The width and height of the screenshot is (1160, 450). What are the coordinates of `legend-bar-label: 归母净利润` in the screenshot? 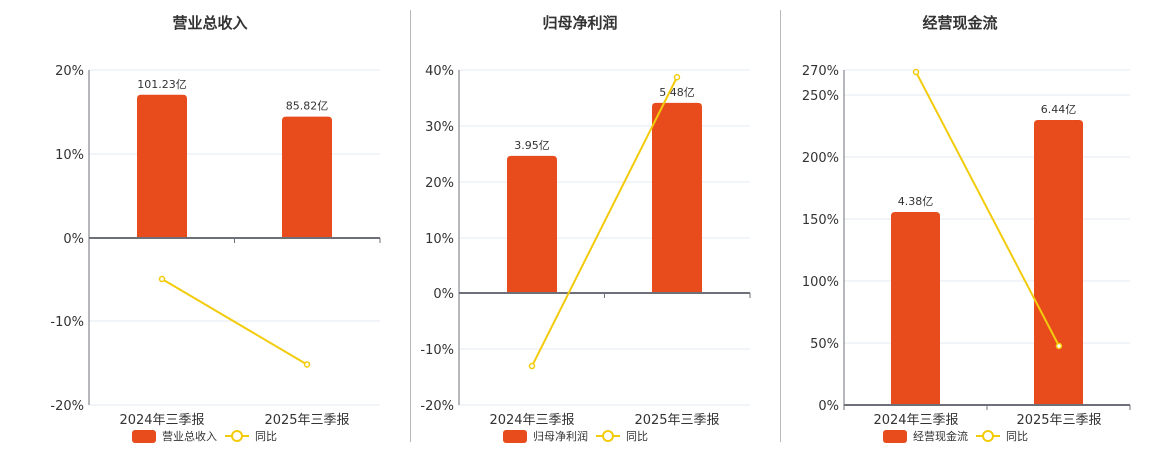 It's located at (560, 436).